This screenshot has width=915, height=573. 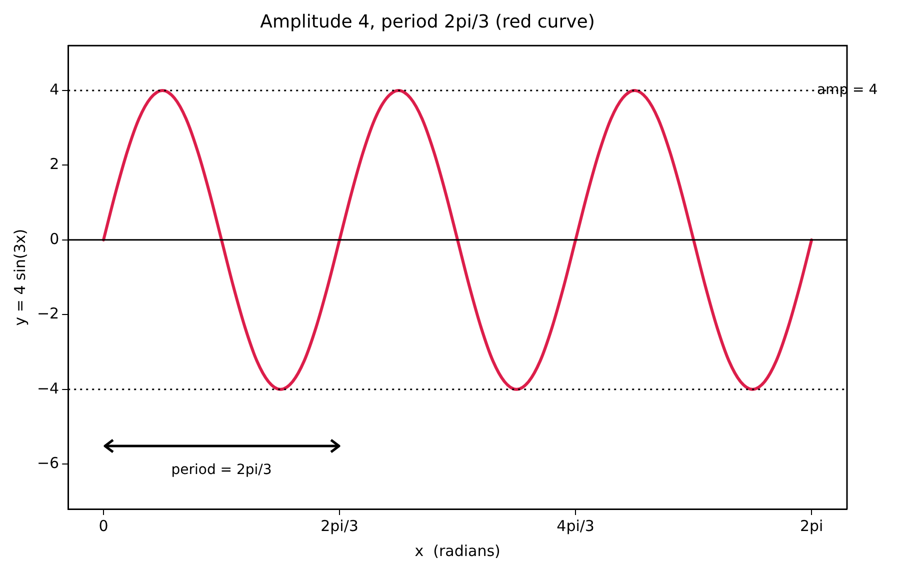 I want to click on y-tick-label: 4, so click(x=55, y=89).